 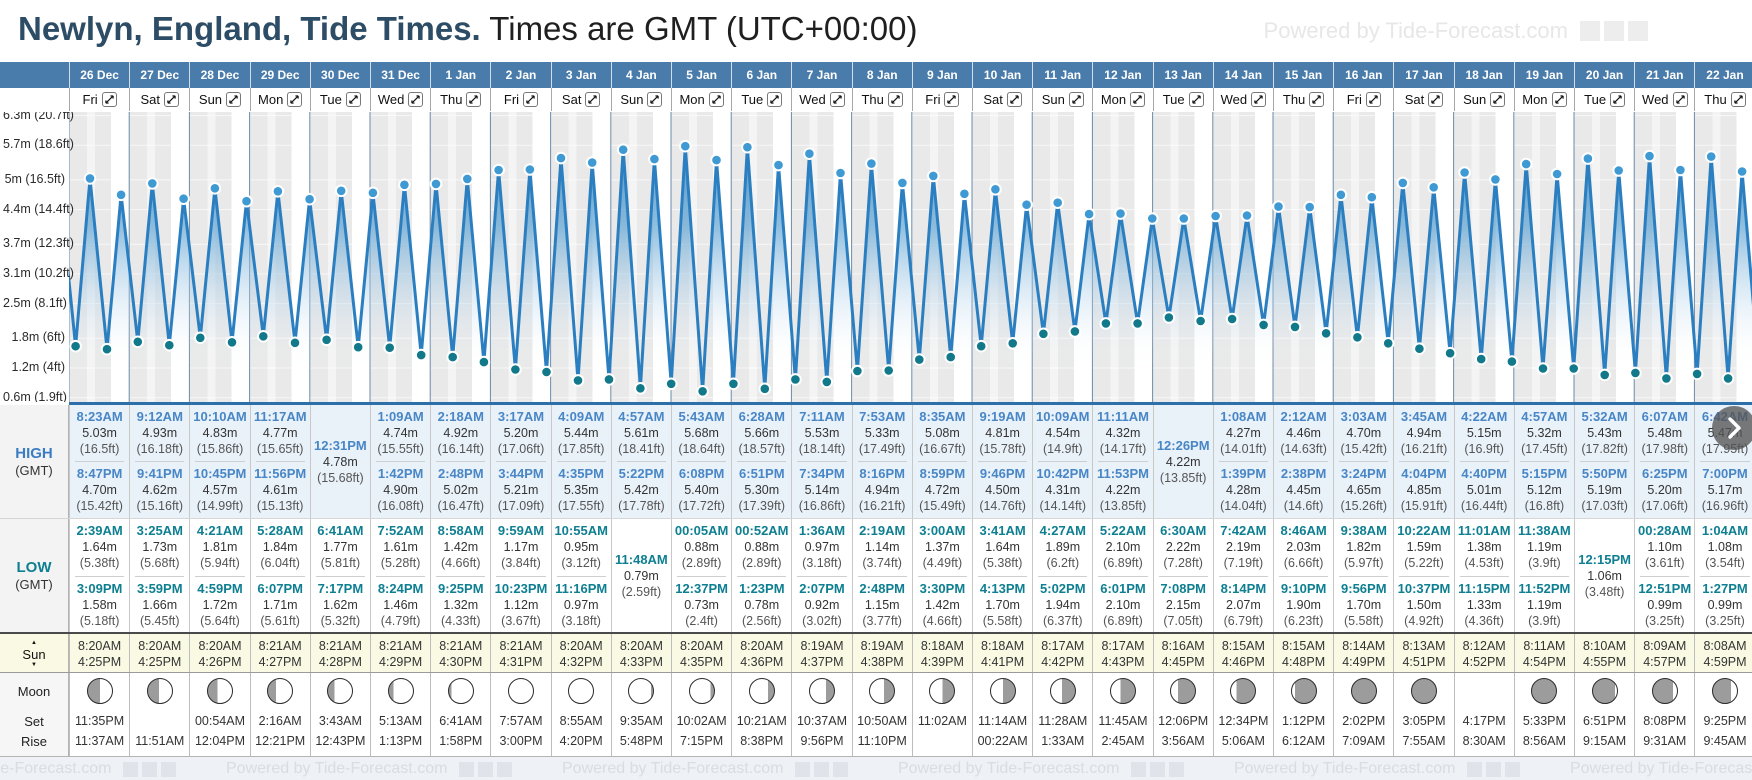 I want to click on tide-height-ft: (4.79ft), so click(x=400, y=620).